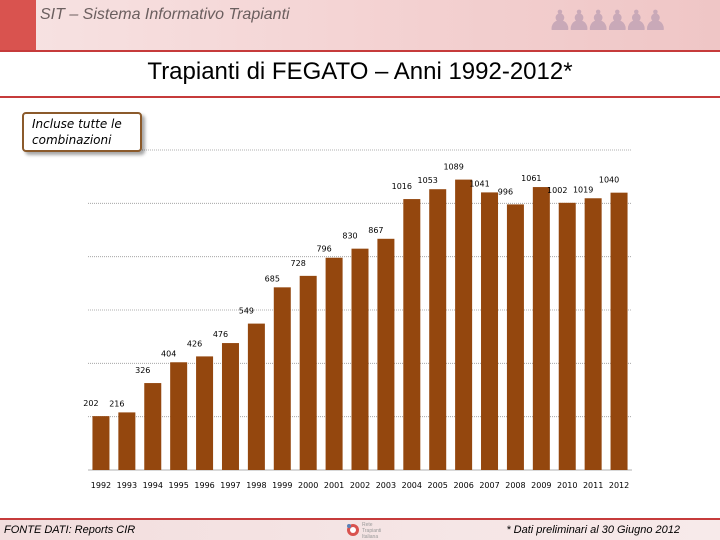  What do you see at coordinates (438, 329) in the screenshot?
I see `bar-2005` at bounding box center [438, 329].